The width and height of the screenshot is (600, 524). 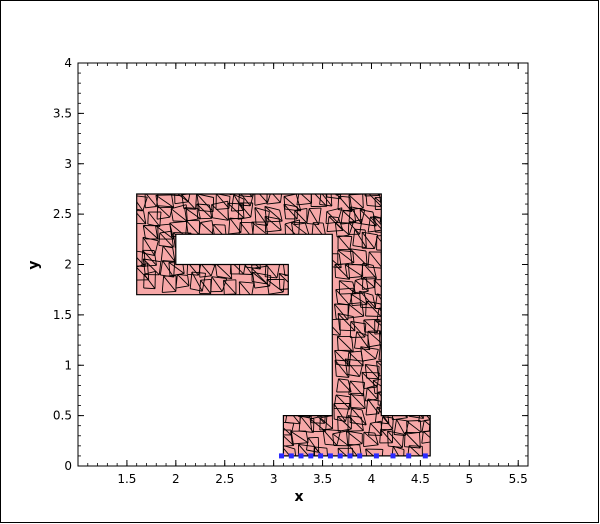 What do you see at coordinates (274, 479) in the screenshot?
I see `x-tick-label: 3` at bounding box center [274, 479].